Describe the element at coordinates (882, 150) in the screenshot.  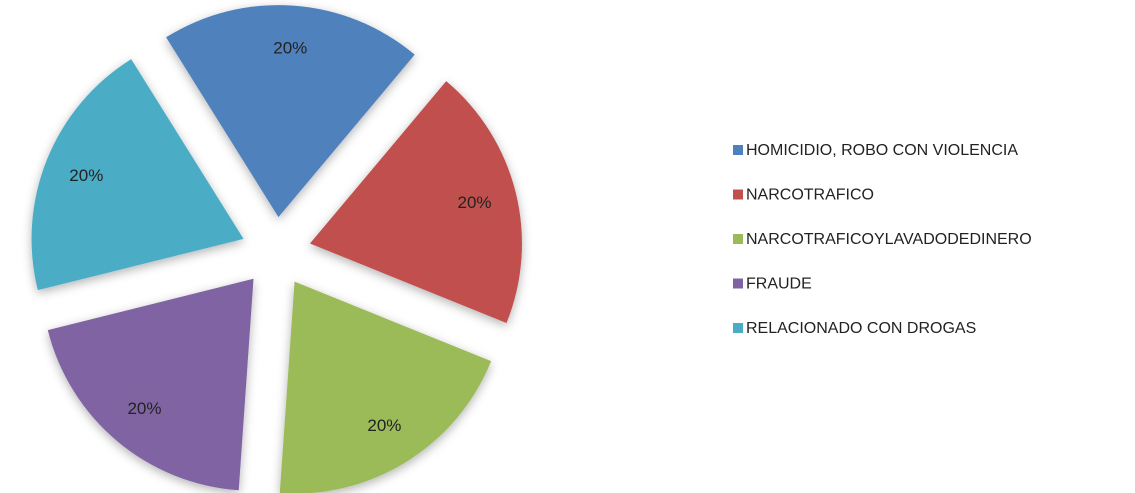
I see `legend-label: HOMICIDIO, ROBO CON VIOLENCIA` at that location.